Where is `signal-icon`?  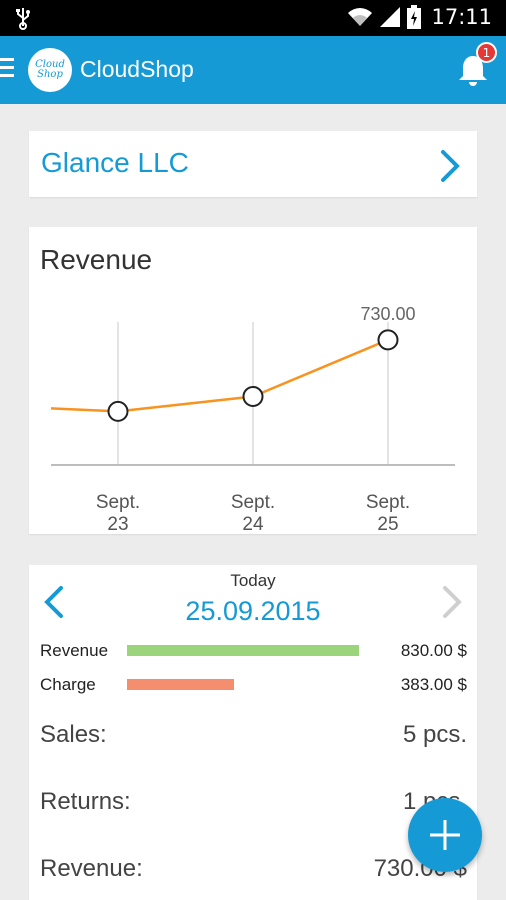 signal-icon is located at coordinates (390, 17).